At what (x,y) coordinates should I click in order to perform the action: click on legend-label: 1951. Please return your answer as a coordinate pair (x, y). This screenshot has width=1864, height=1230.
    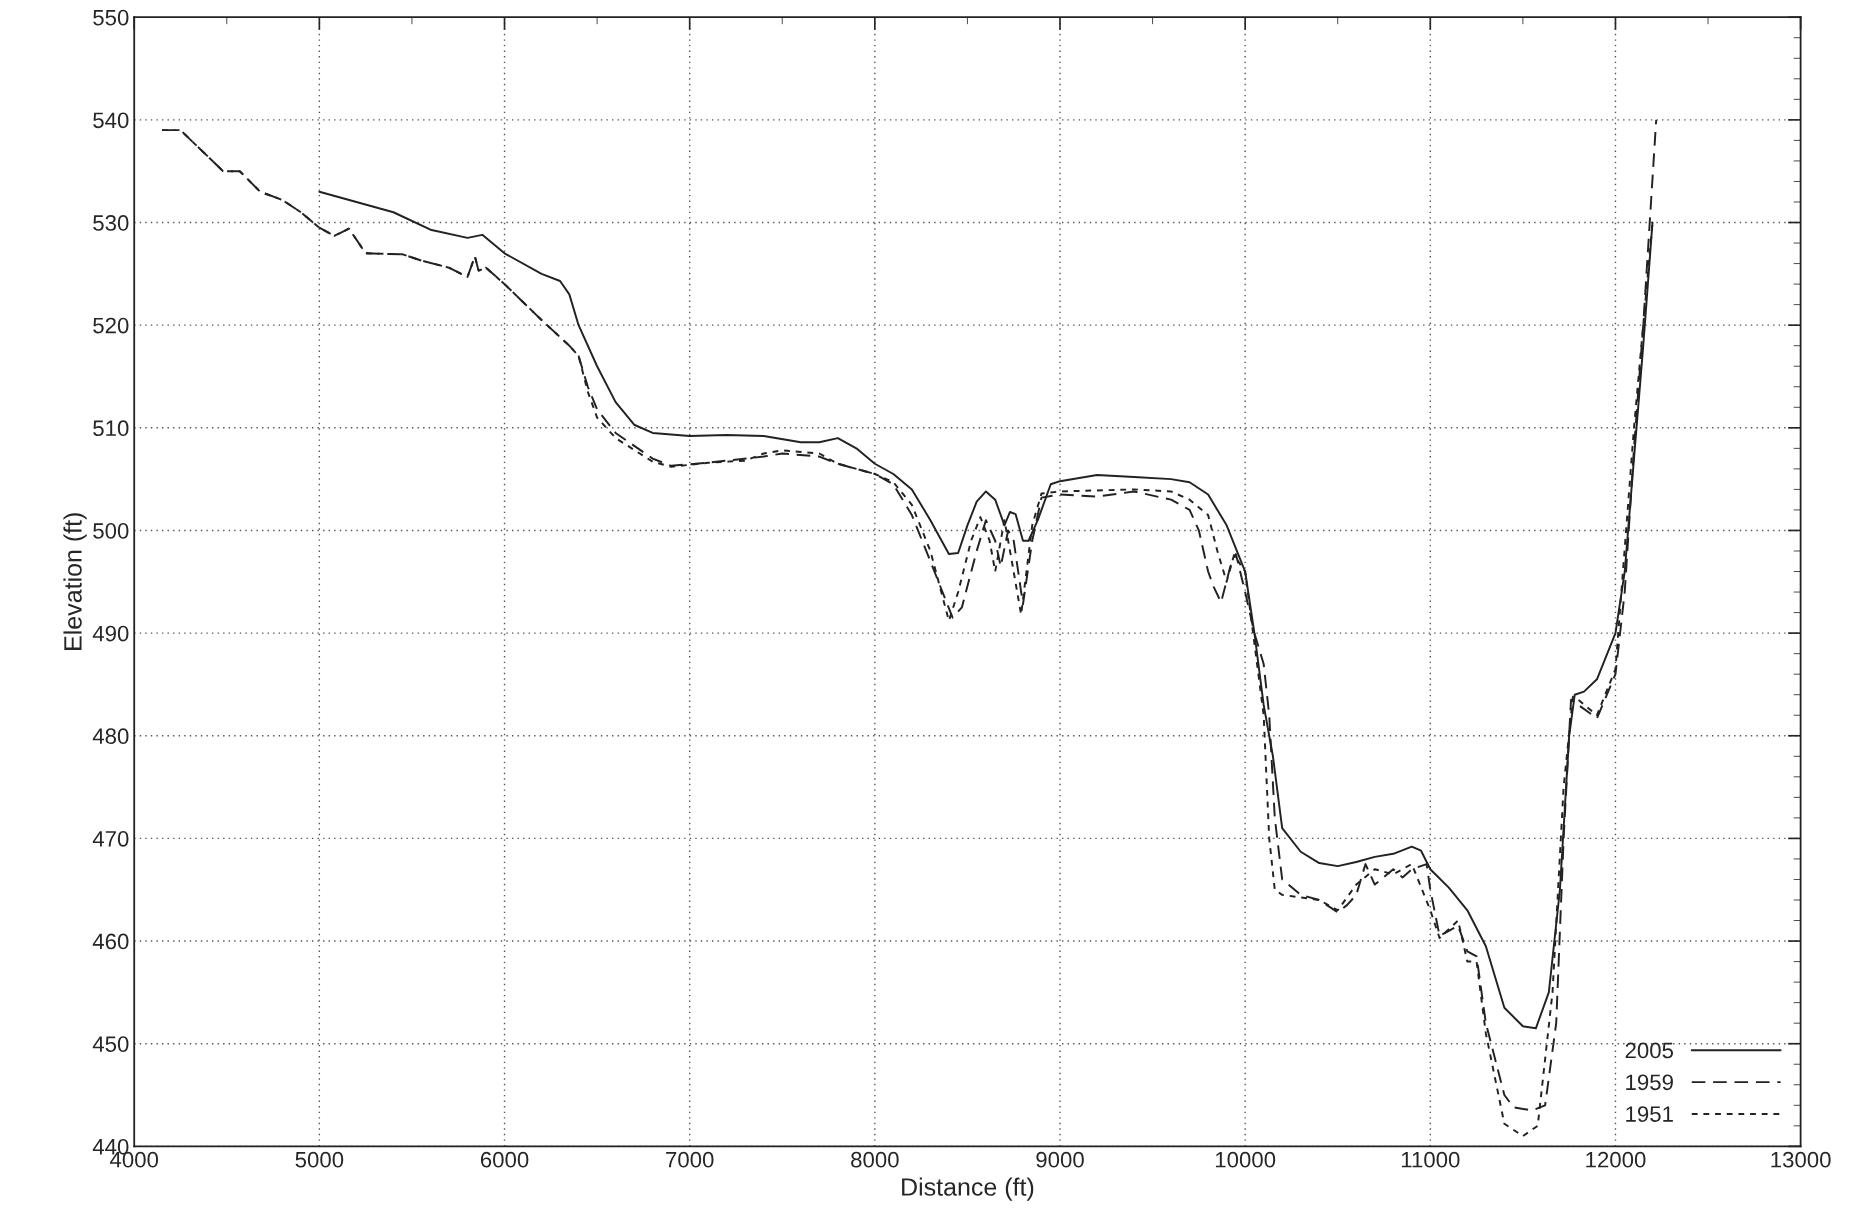
    Looking at the image, I should click on (1649, 1114).